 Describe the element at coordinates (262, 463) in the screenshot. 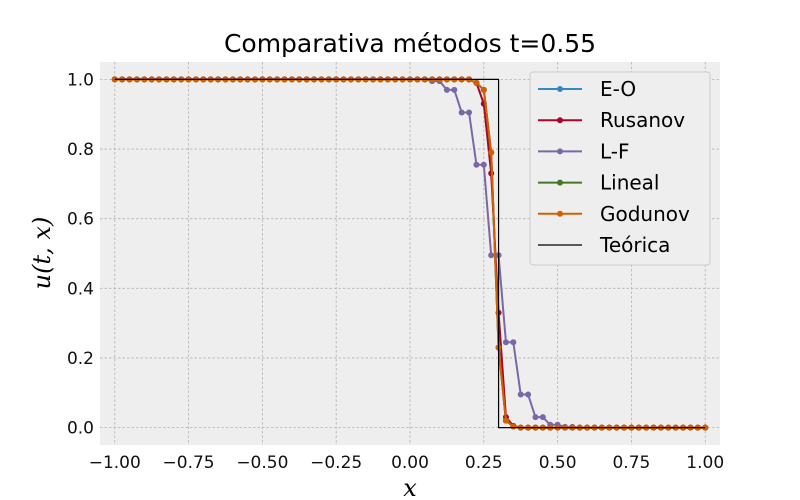

I see `x-tick-label: −0.50` at that location.